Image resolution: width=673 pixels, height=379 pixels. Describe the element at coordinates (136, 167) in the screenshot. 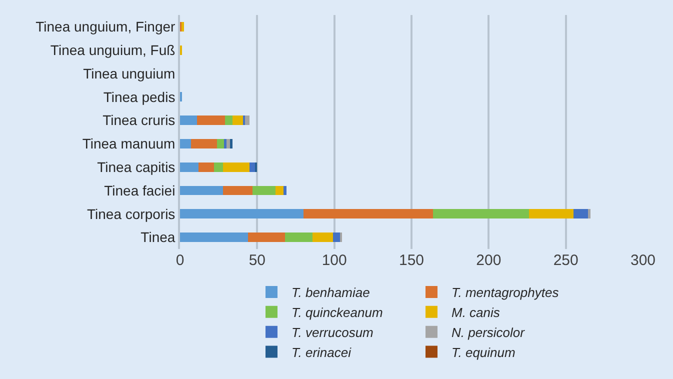

I see `y-tick-label: Tinea capitis` at that location.